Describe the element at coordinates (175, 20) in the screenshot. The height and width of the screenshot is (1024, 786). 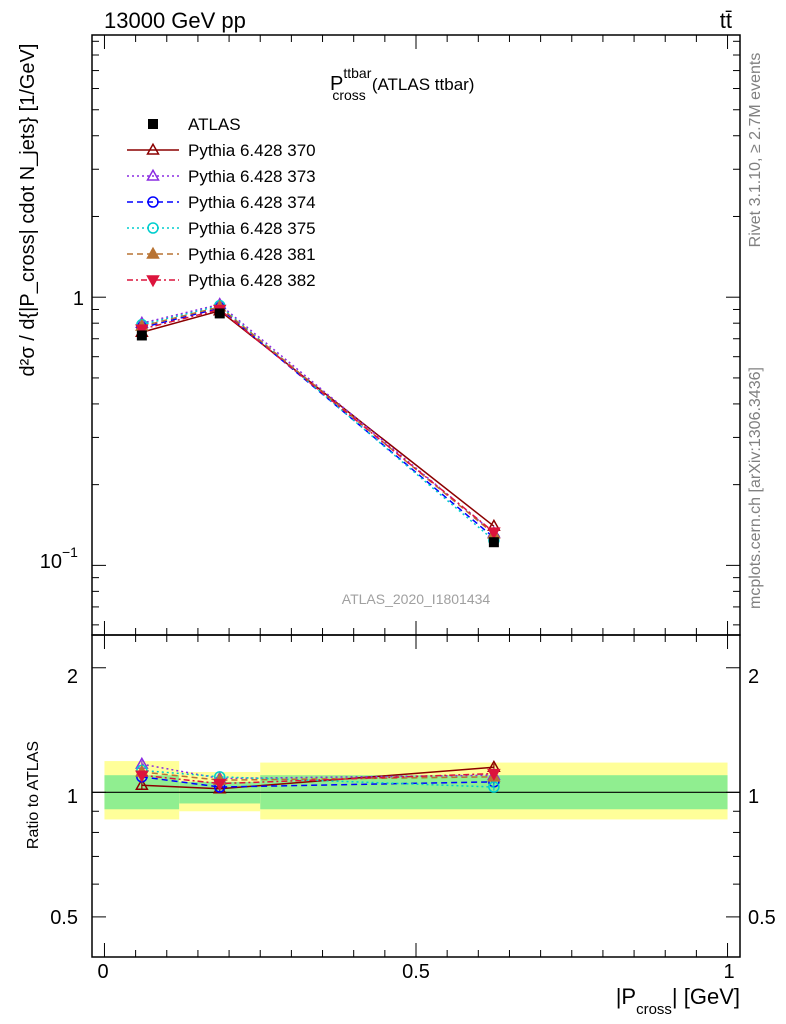
I see `beam-label: 13000 GeV pp` at that location.